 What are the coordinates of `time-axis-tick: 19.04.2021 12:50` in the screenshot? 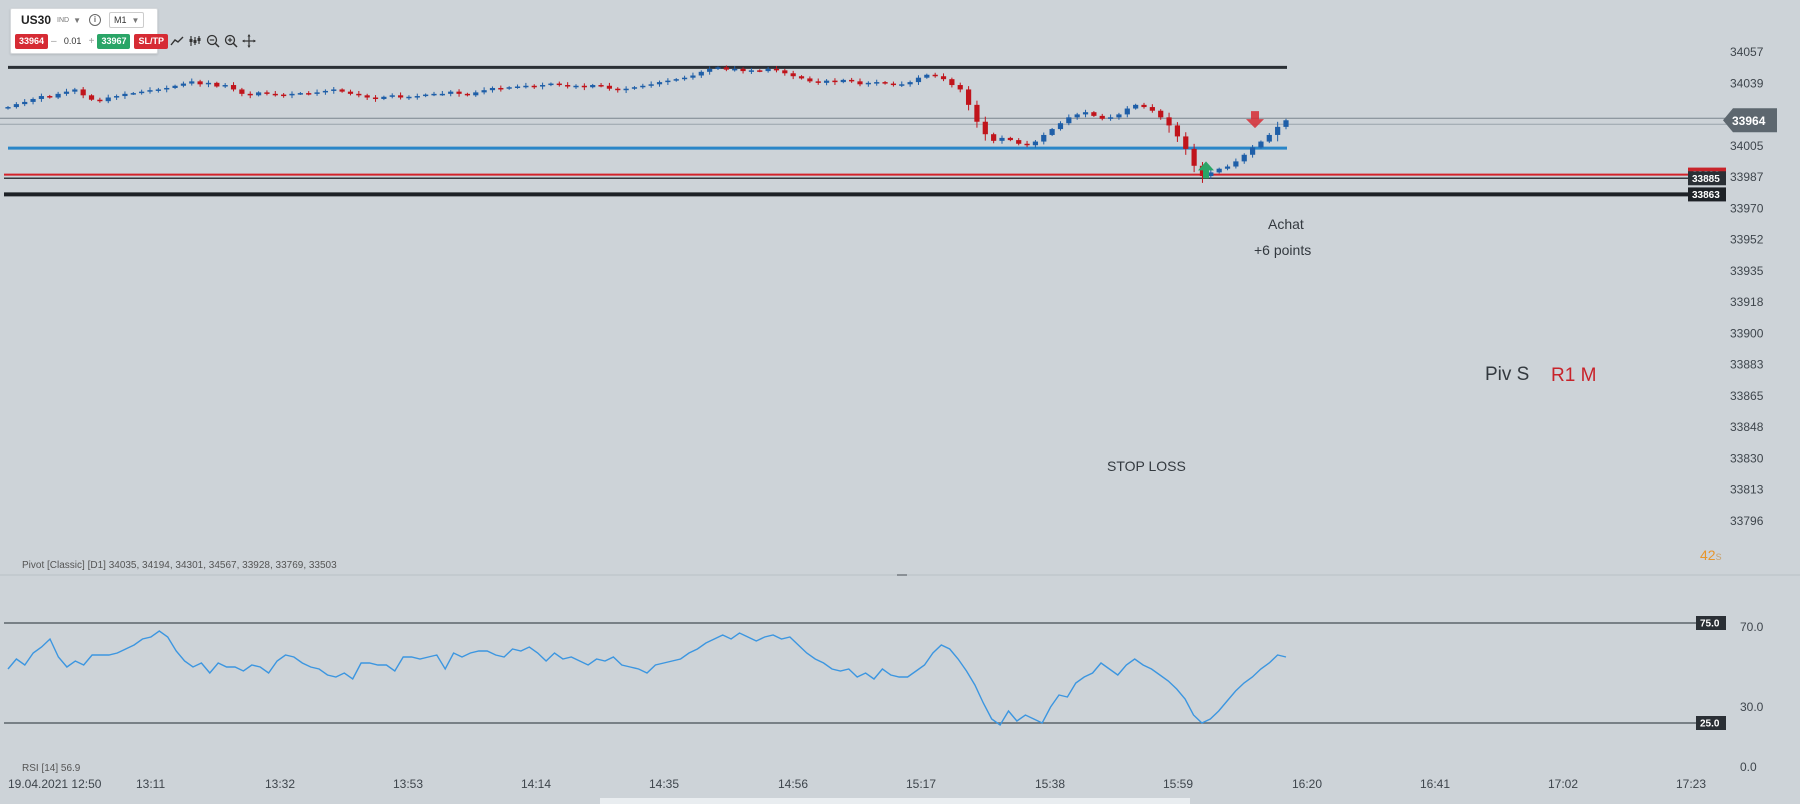 It's located at (55, 784).